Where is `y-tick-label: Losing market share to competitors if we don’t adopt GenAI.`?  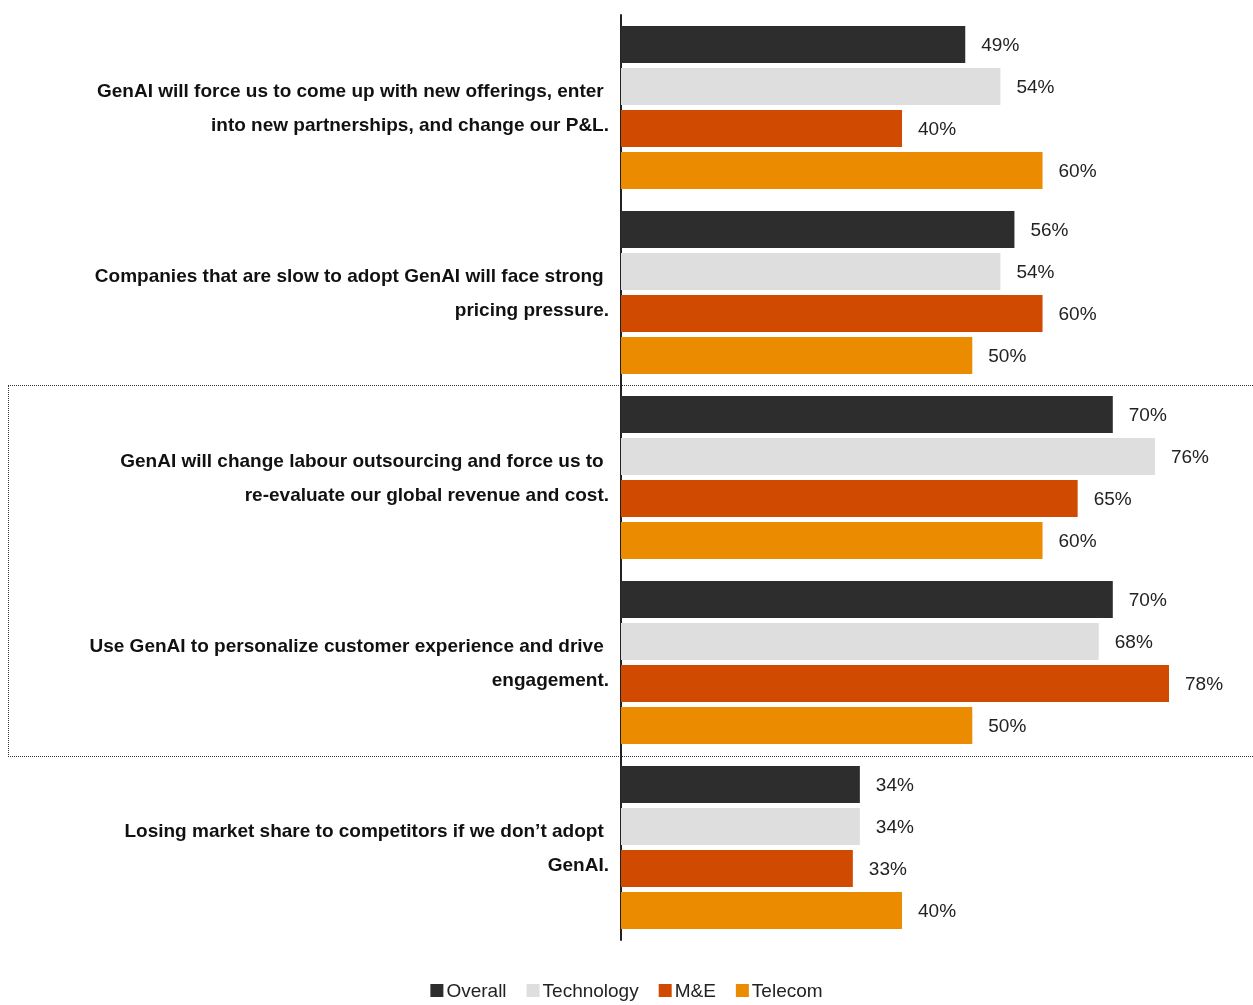 y-tick-label: Losing market share to competitors if we don’t adopt GenAI. is located at coordinates (366, 847).